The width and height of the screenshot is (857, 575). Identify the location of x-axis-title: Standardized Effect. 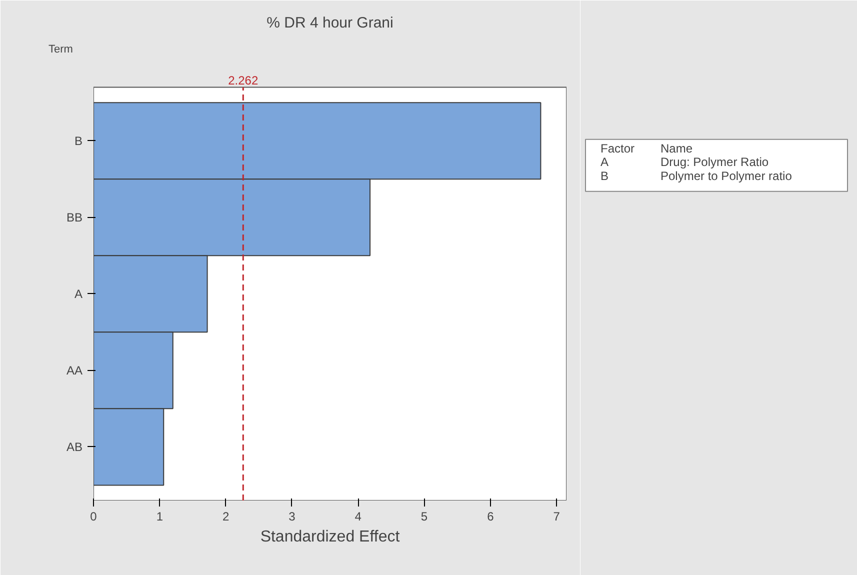
(330, 537).